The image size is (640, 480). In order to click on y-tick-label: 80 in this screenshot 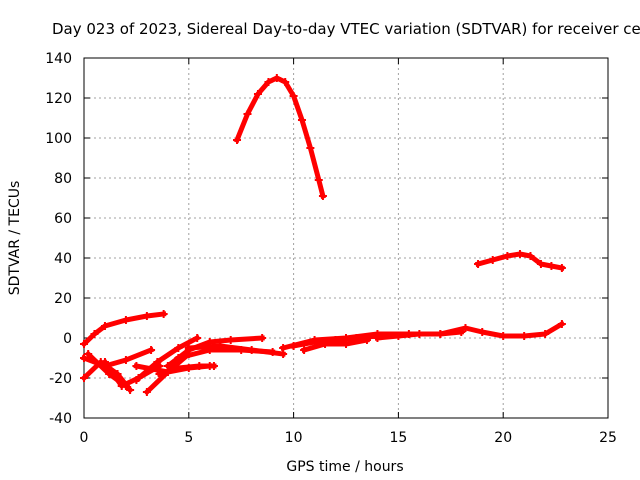, I will do `click(63, 179)`.